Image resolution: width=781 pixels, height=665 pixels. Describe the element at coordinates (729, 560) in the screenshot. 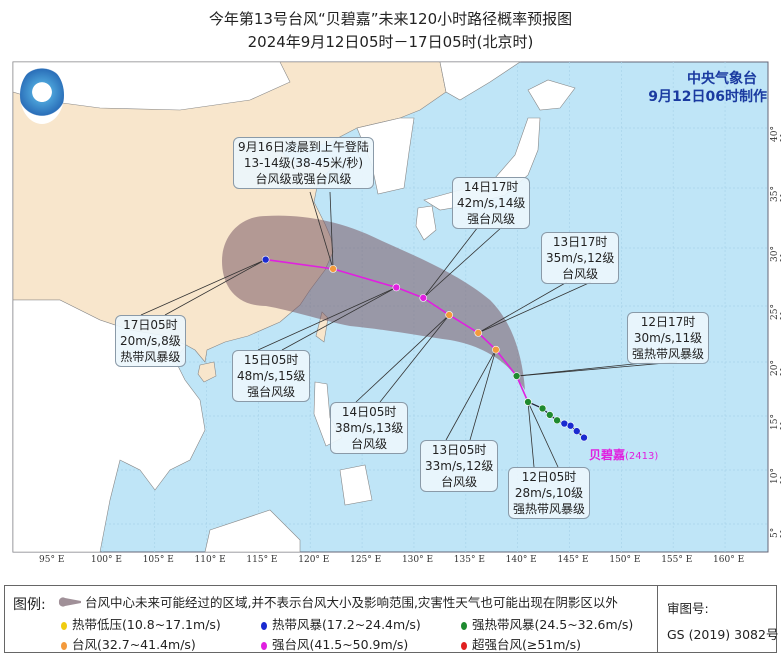

I see `lon-tick-label: 160° E` at that location.